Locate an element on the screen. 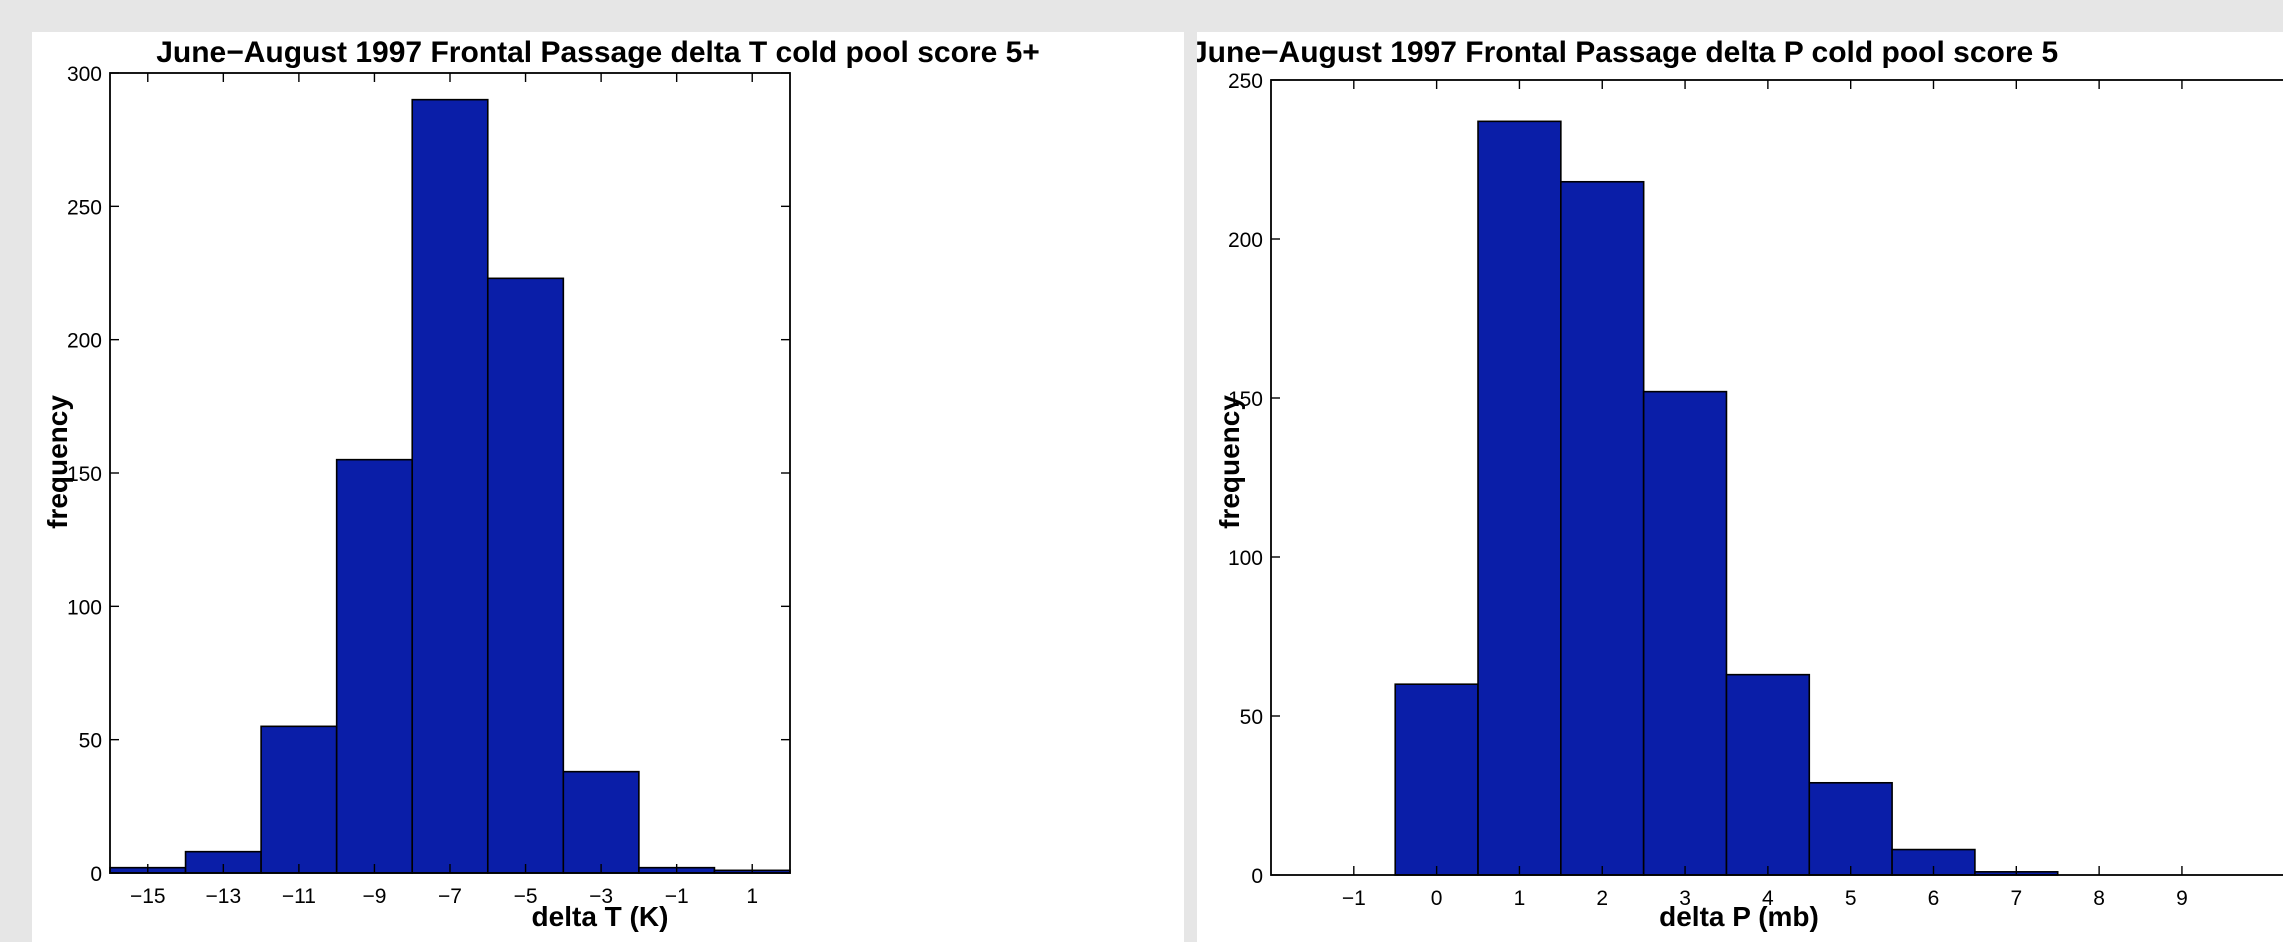 The image size is (2283, 942). x-tick-label: 7 is located at coordinates (2016, 898).